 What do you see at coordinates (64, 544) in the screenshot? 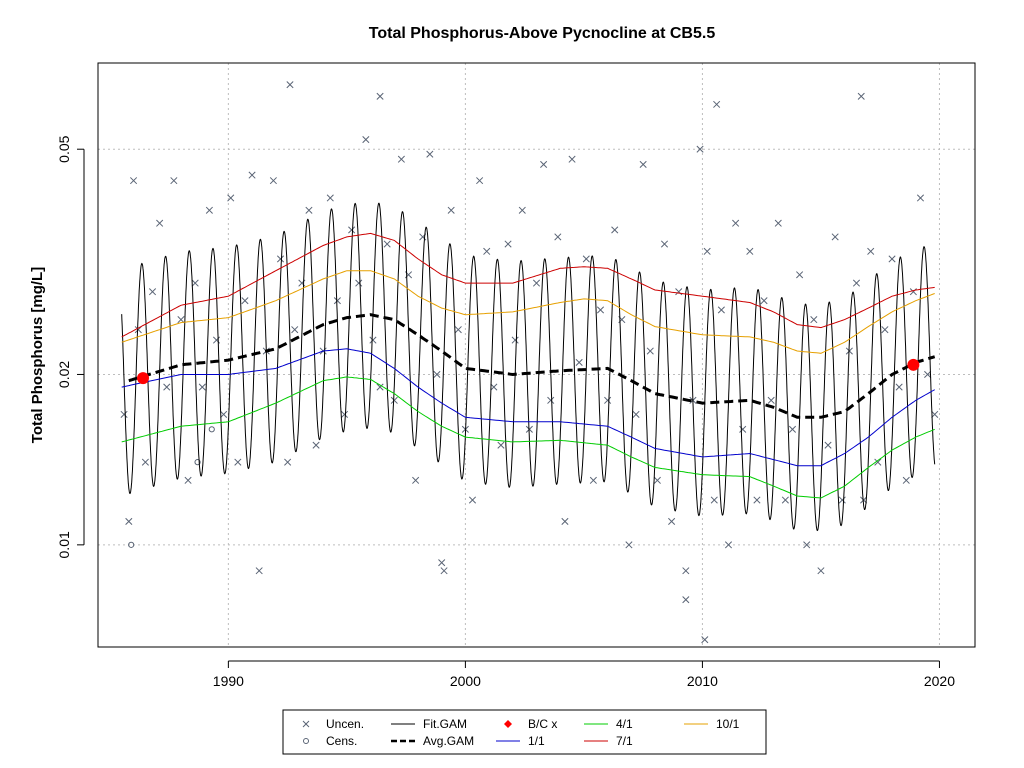
I see `y-tick-label: 0.01` at bounding box center [64, 544].